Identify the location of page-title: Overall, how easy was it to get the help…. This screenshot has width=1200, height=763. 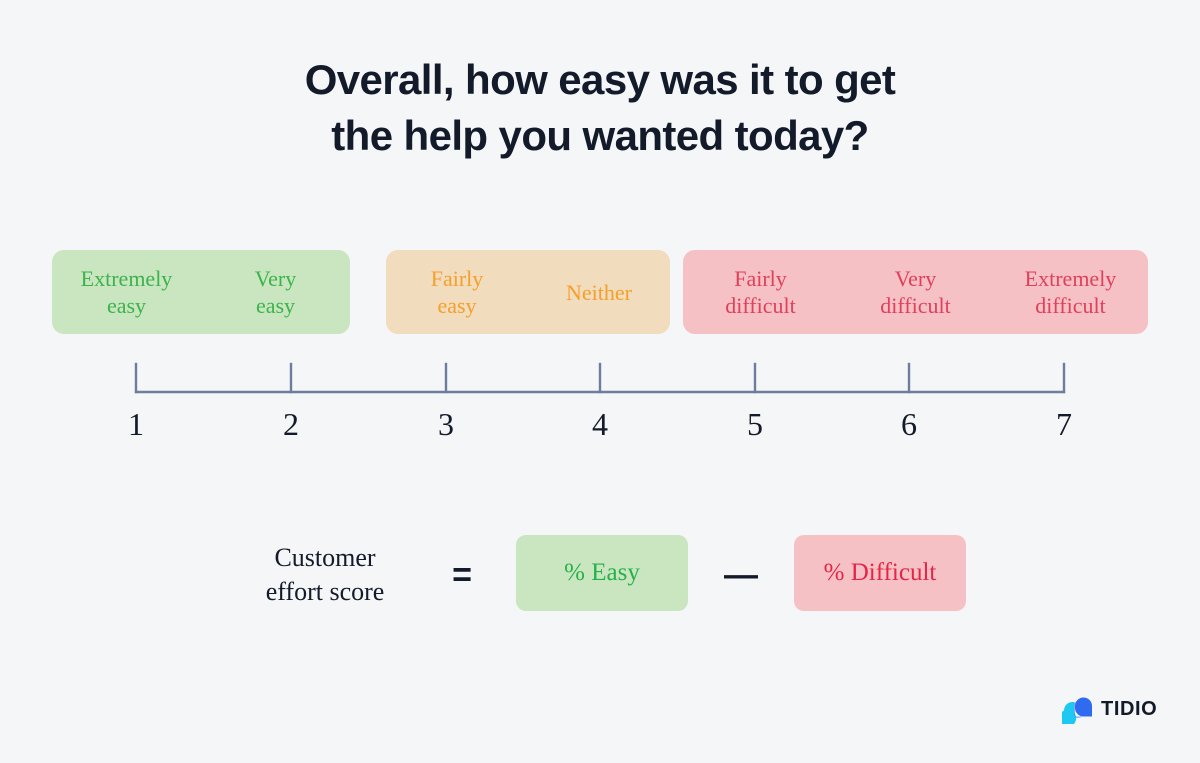
(600, 108).